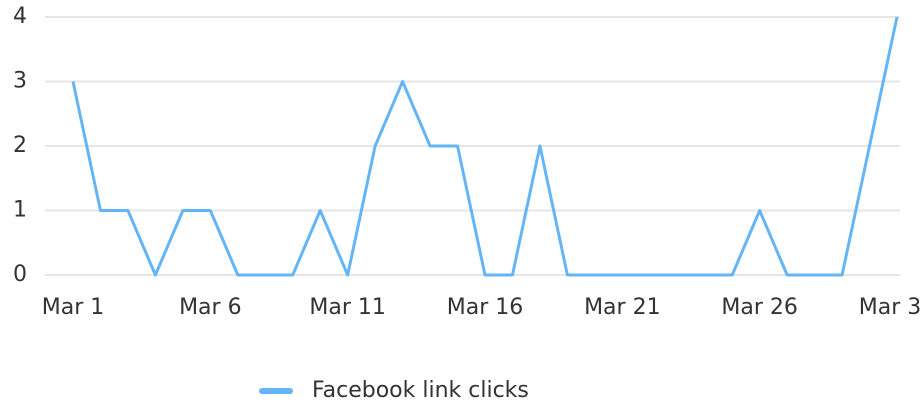  I want to click on x-tick-label: Mar 6, so click(210, 307).